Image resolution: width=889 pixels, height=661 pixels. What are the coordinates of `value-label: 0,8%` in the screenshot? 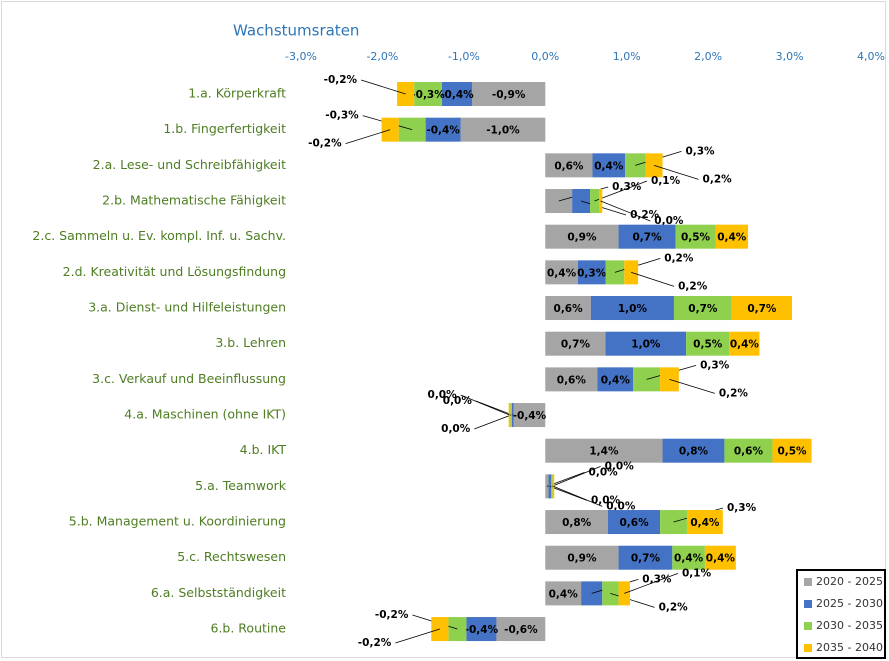 It's located at (577, 523).